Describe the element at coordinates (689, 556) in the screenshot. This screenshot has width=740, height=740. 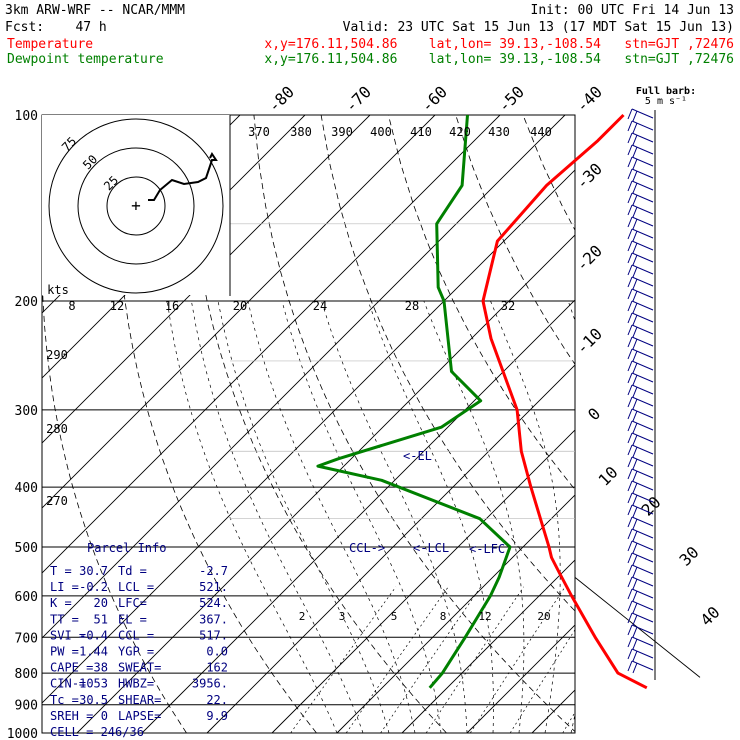
I see `isotherm-label: 30` at that location.